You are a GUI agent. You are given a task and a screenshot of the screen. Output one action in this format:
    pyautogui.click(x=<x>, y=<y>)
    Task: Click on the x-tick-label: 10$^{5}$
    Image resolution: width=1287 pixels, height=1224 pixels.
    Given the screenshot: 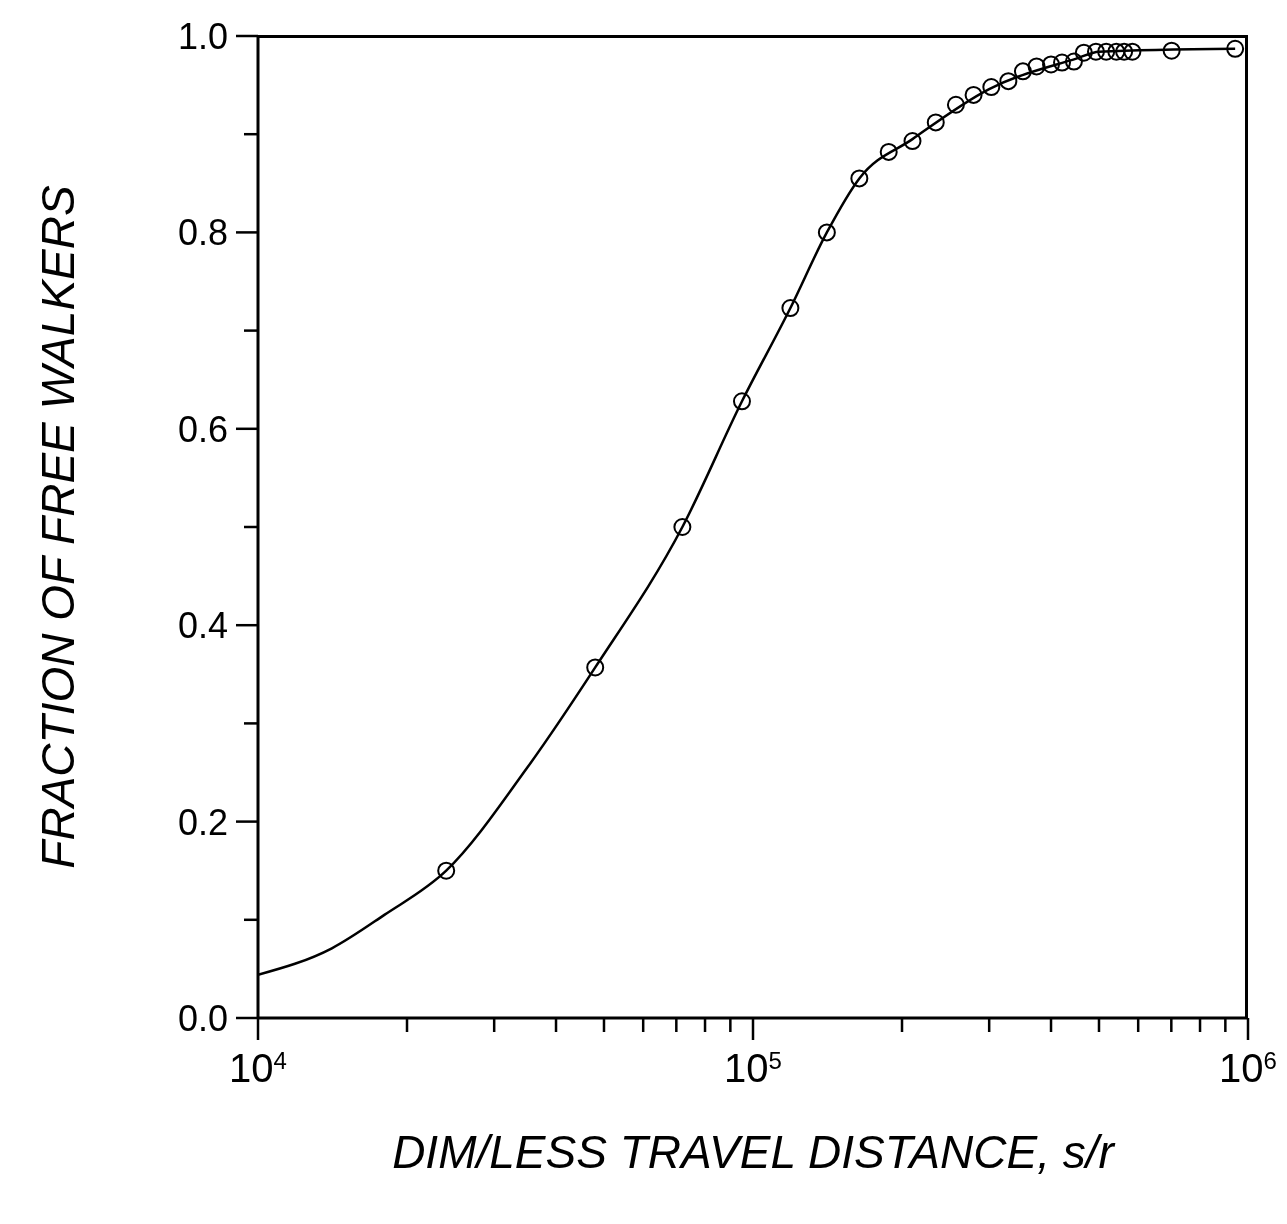 What is the action you would take?
    pyautogui.click(x=753, y=1068)
    